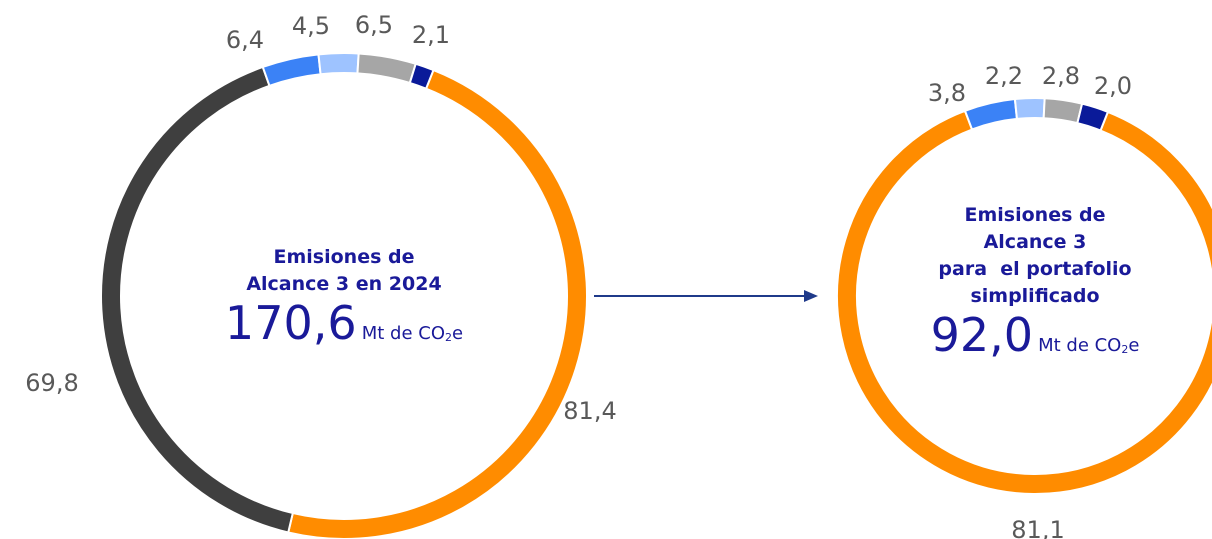 This screenshot has width=1212, height=539. What do you see at coordinates (245, 40) in the screenshot?
I see `slice-value-label: 6,4` at bounding box center [245, 40].